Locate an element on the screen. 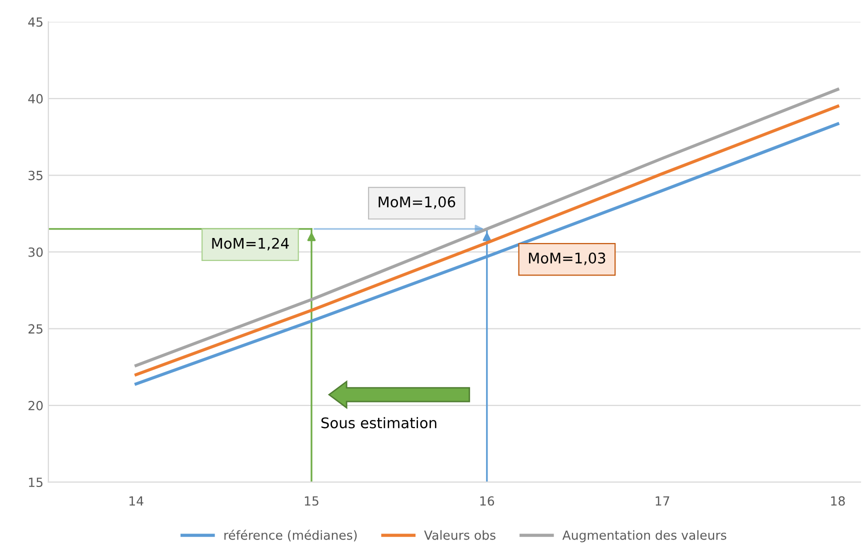  y-tick-label: 45 is located at coordinates (35, 22).